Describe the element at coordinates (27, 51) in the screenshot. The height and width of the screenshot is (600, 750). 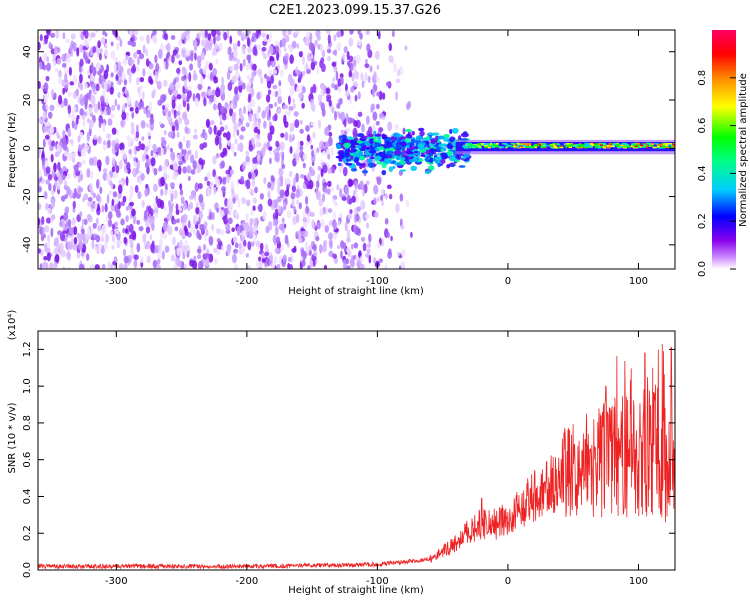
I see `y-tick-label: 40` at that location.